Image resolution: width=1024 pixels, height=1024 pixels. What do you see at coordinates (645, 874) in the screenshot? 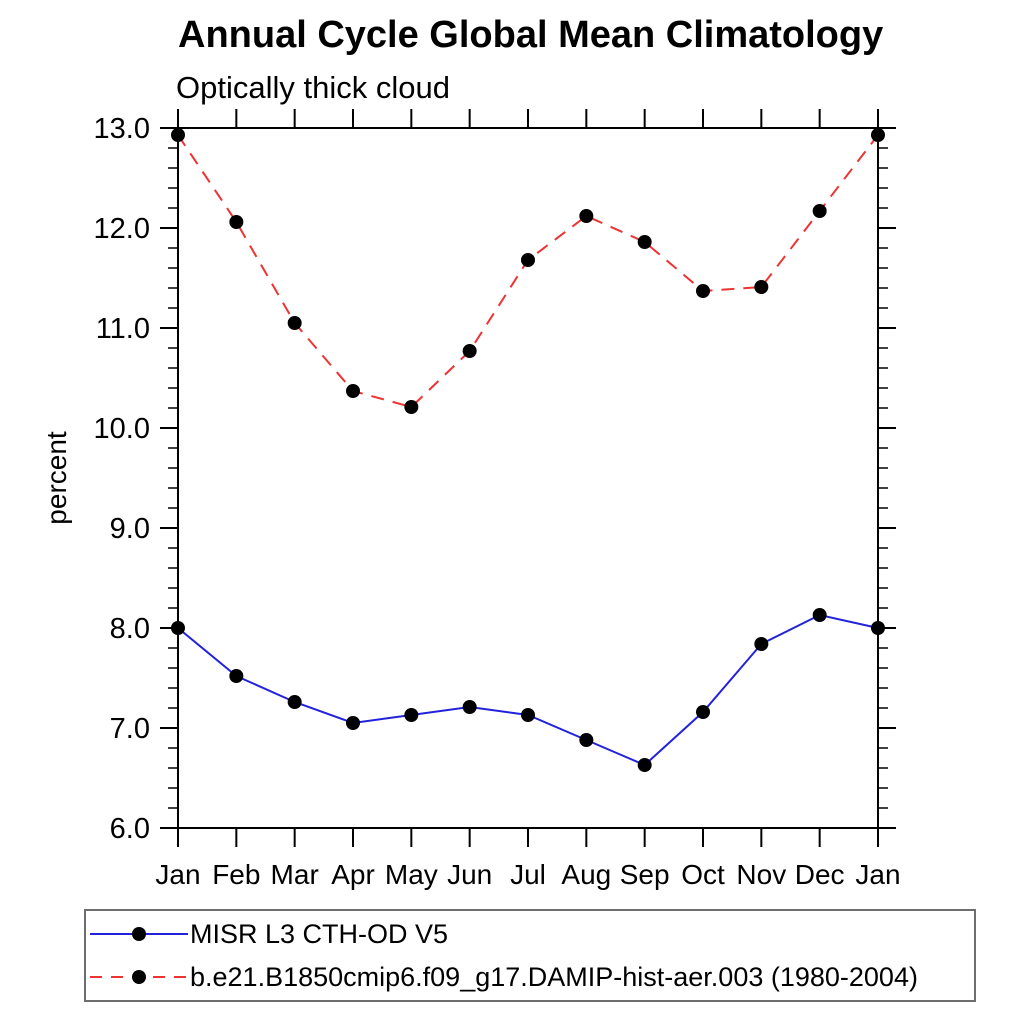
I see `x-tick-label: Sep` at bounding box center [645, 874].